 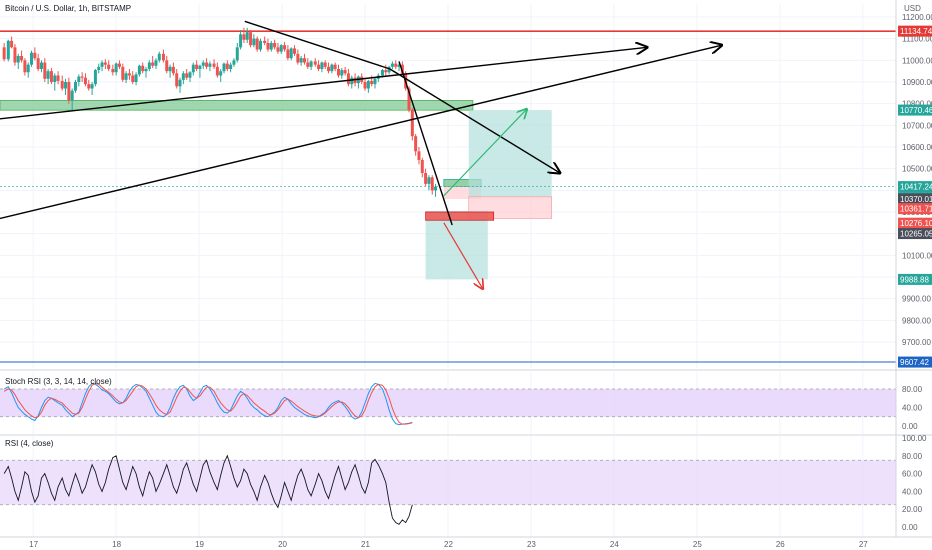 What do you see at coordinates (916, 223) in the screenshot?
I see `price-tag-label: 10276.10` at bounding box center [916, 223].